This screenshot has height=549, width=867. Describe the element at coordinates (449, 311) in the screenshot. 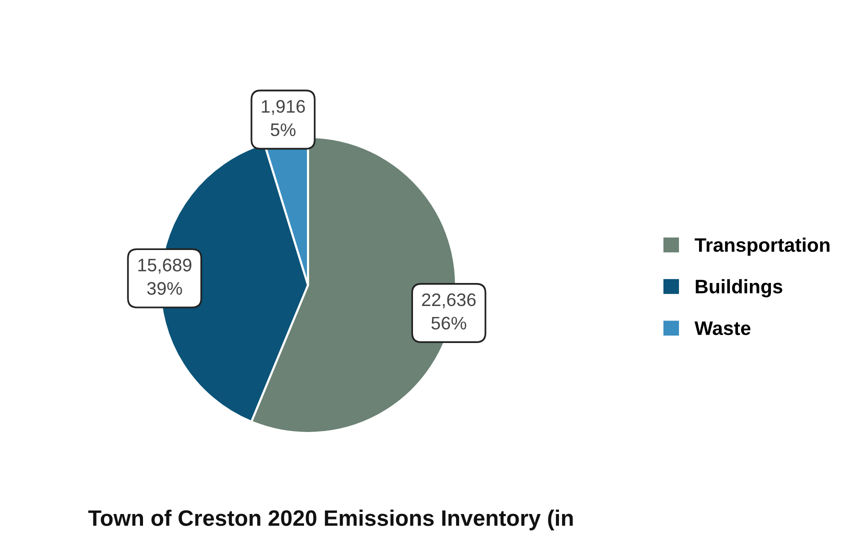

I see `data-label: 22,636 56%` at that location.